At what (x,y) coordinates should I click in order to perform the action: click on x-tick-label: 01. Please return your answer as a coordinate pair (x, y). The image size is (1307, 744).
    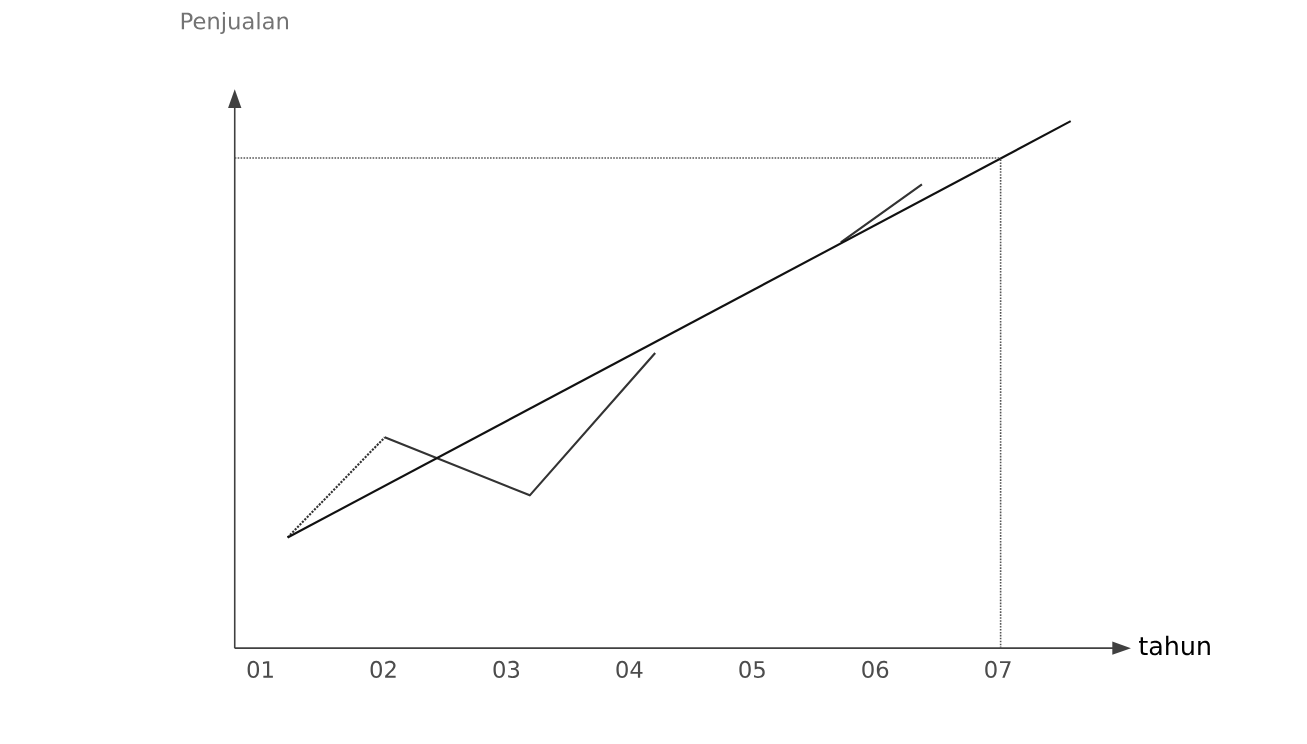
    Looking at the image, I should click on (260, 669).